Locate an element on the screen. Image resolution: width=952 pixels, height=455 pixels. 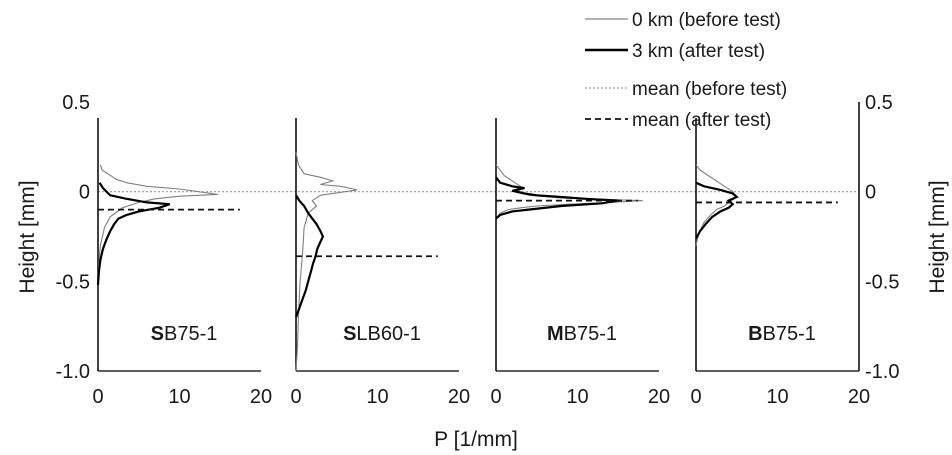
y-tick-label-right: 0 is located at coordinates (870, 193).